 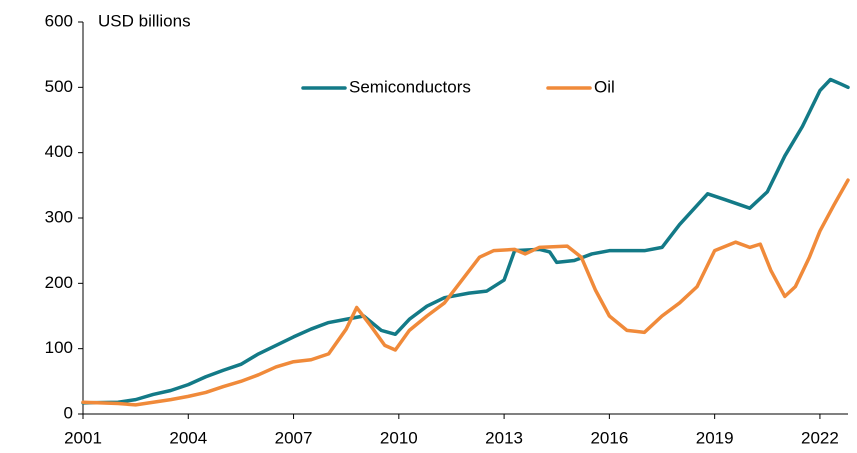 What do you see at coordinates (83, 437) in the screenshot?
I see `x-tick-label: 2001` at bounding box center [83, 437].